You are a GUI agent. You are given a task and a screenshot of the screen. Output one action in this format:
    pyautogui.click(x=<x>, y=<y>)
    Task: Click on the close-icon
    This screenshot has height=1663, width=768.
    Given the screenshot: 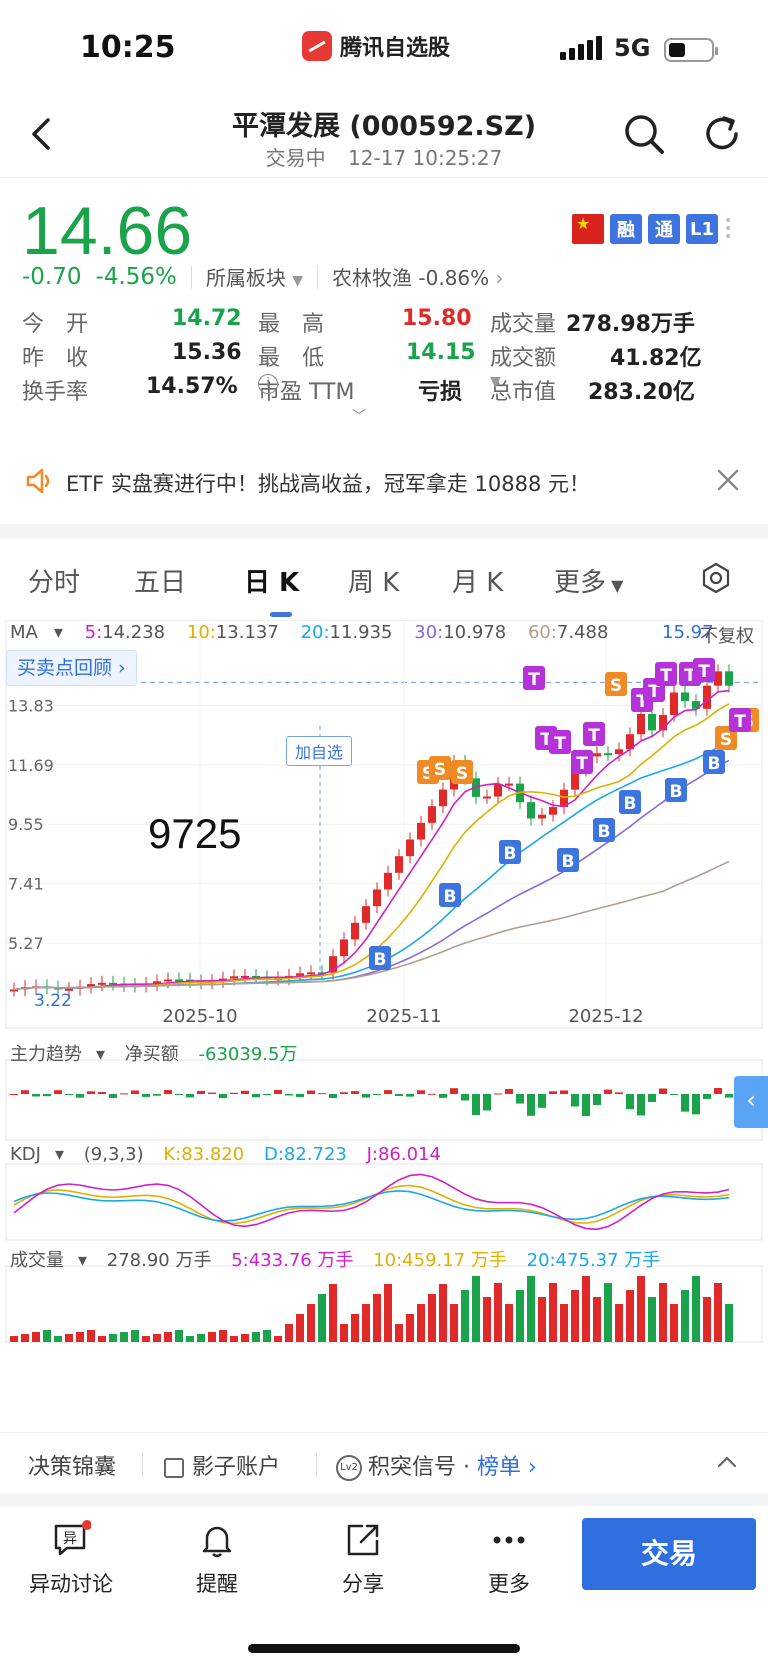 What is the action you would take?
    pyautogui.click(x=728, y=480)
    